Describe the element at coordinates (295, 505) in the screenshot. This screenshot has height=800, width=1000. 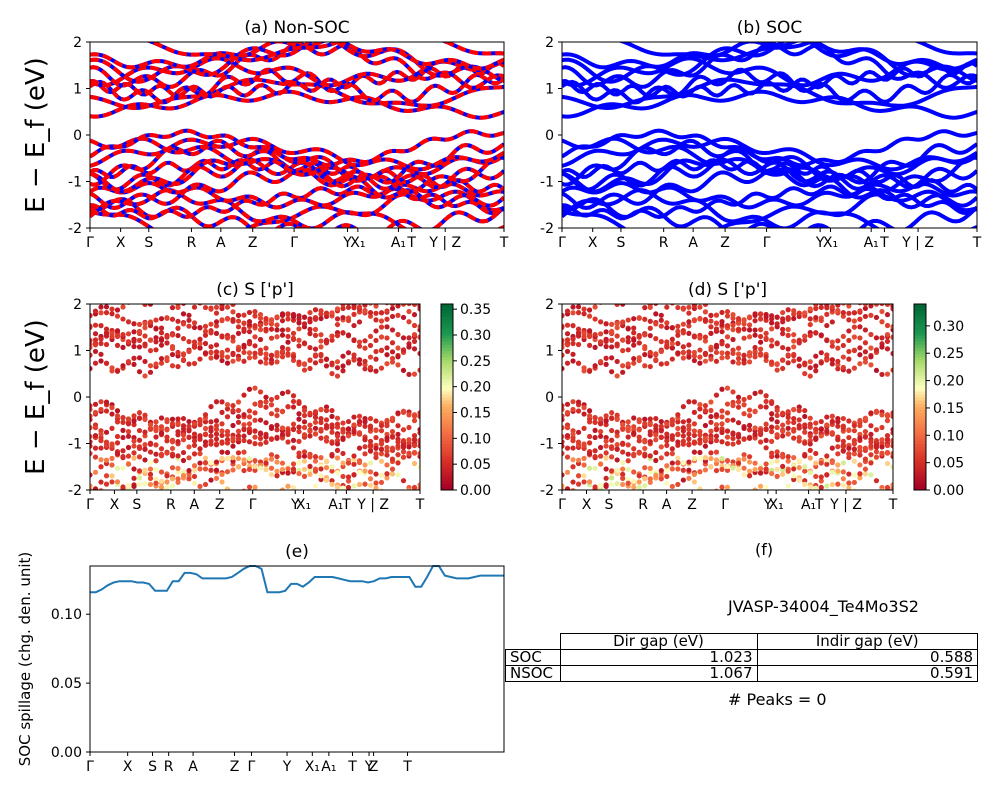
I see `x-tick-label: Y` at that location.